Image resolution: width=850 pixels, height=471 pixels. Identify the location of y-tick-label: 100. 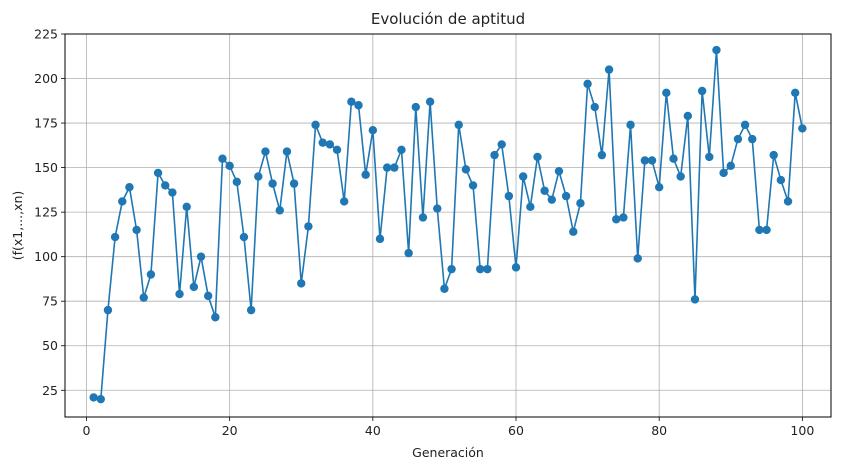
(46, 256).